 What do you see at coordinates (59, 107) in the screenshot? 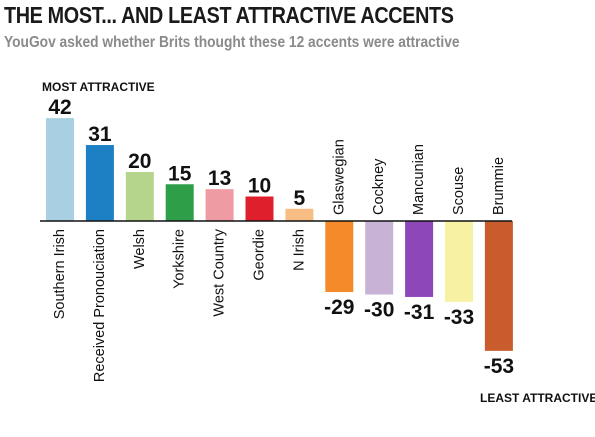
I see `value-label-0: 42` at bounding box center [59, 107].